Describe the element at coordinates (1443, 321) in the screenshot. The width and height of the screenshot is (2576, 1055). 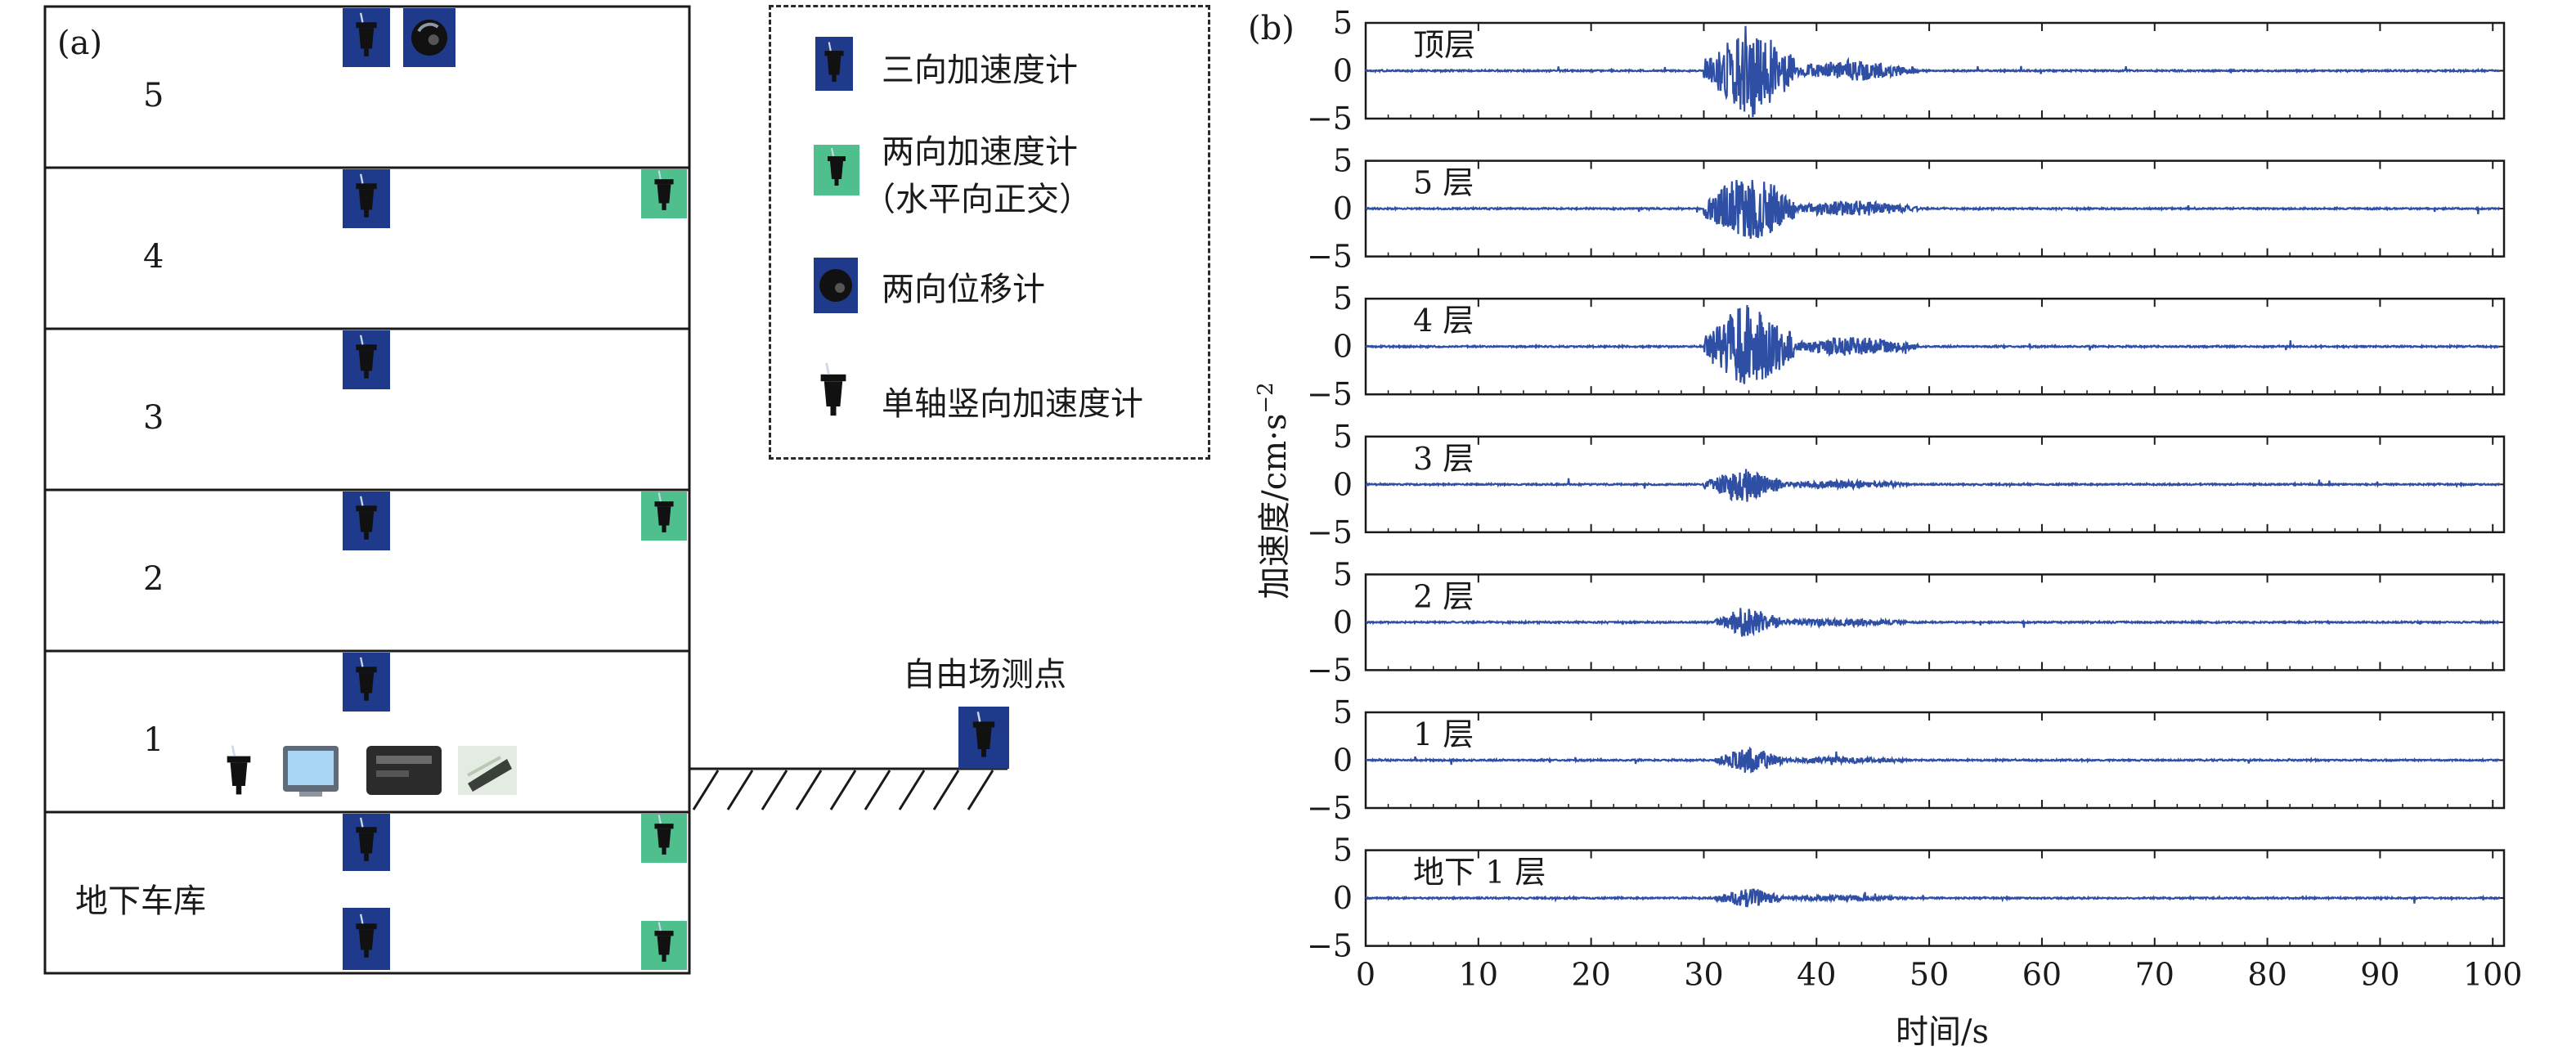
I see `series-label: 4 层` at that location.